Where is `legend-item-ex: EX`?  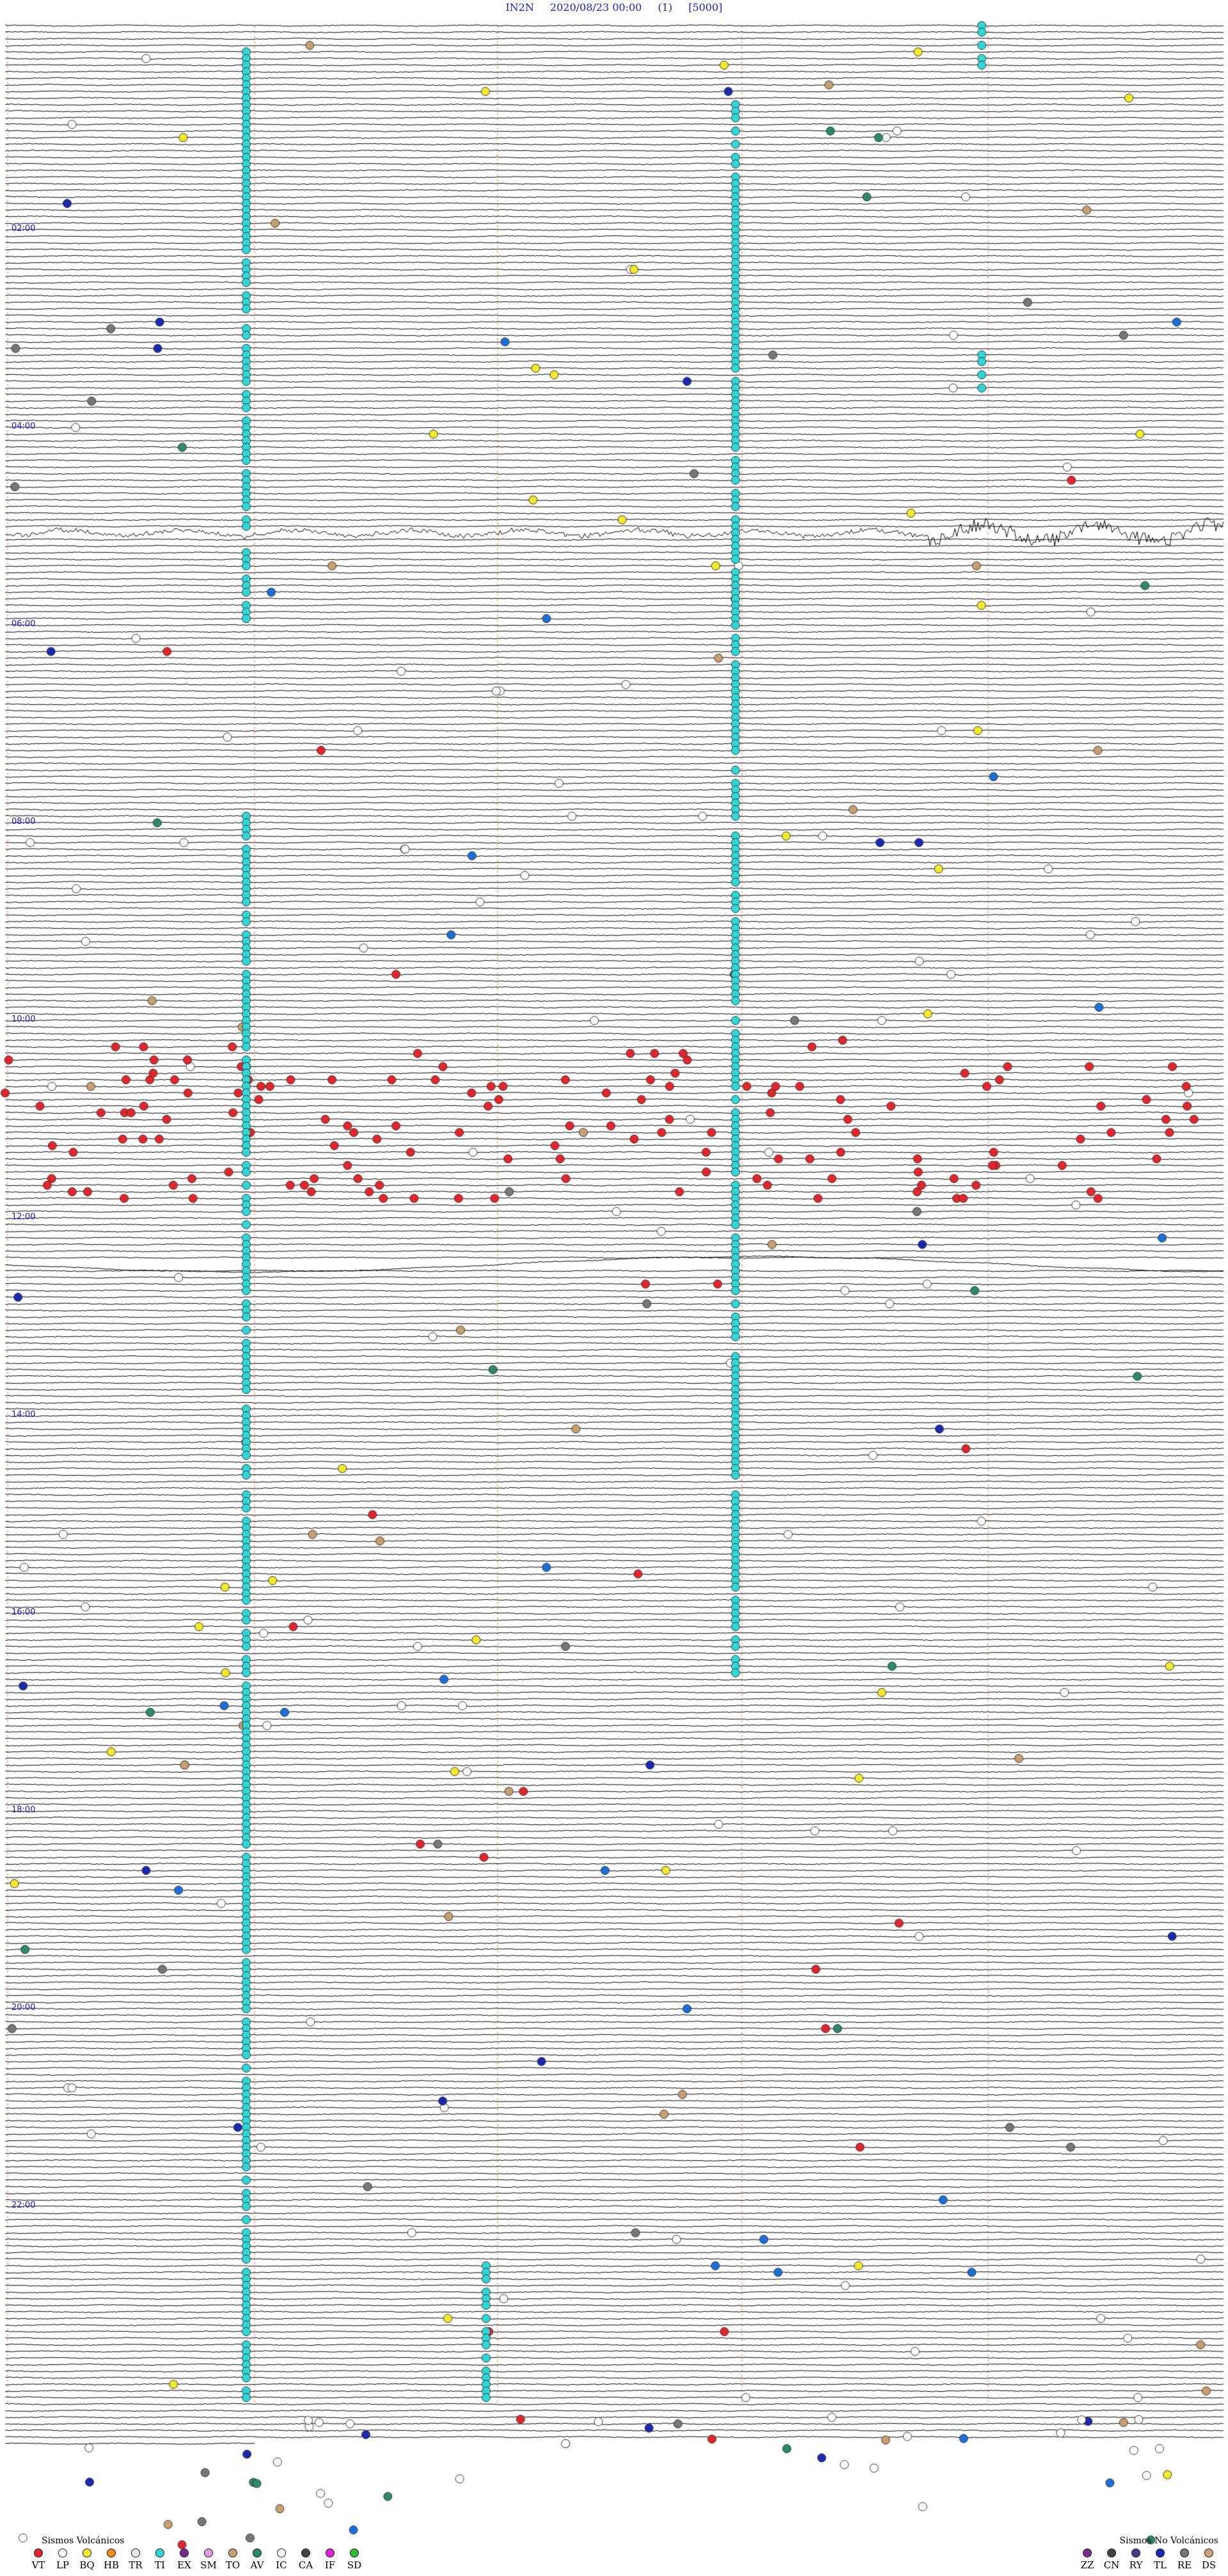
legend-item-ex: EX is located at coordinates (184, 2559).